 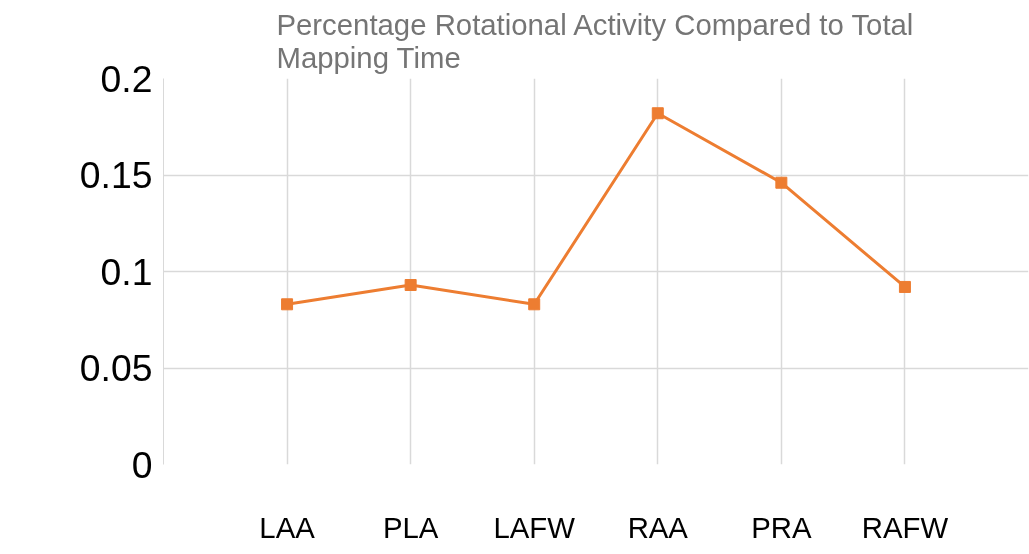 I want to click on x-tick-label: LAFW, so click(x=534, y=527).